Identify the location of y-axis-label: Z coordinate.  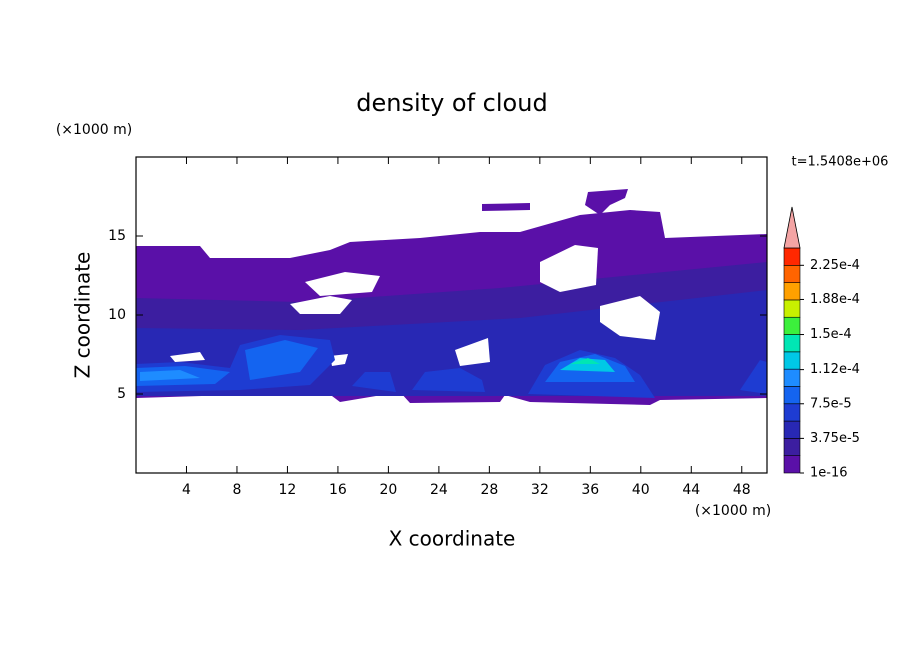
(83, 315).